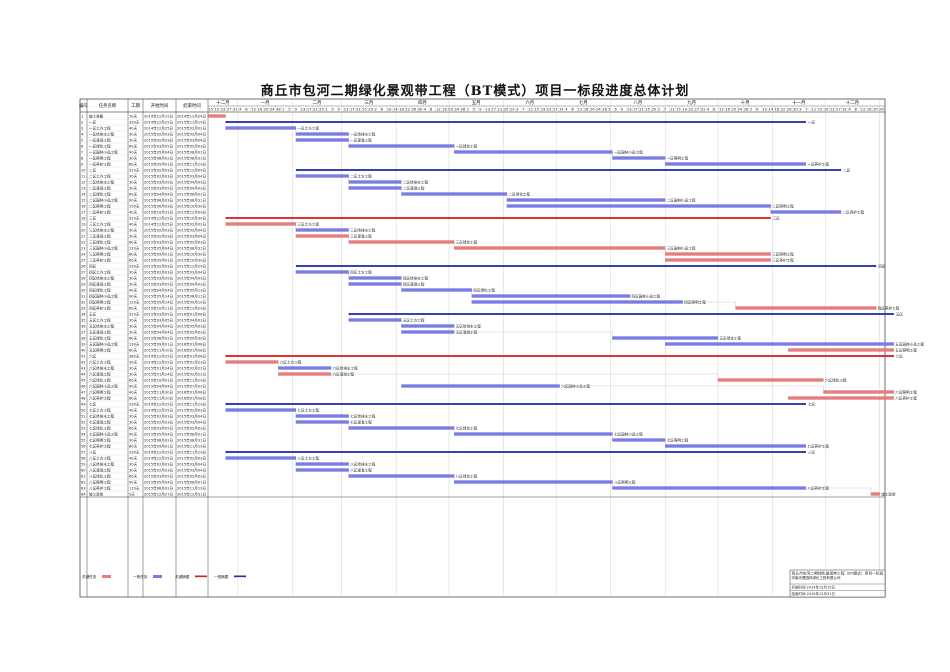 The image size is (950, 672). What do you see at coordinates (221, 576) in the screenshot?
I see `legend-label: 一般摘要` at bounding box center [221, 576].